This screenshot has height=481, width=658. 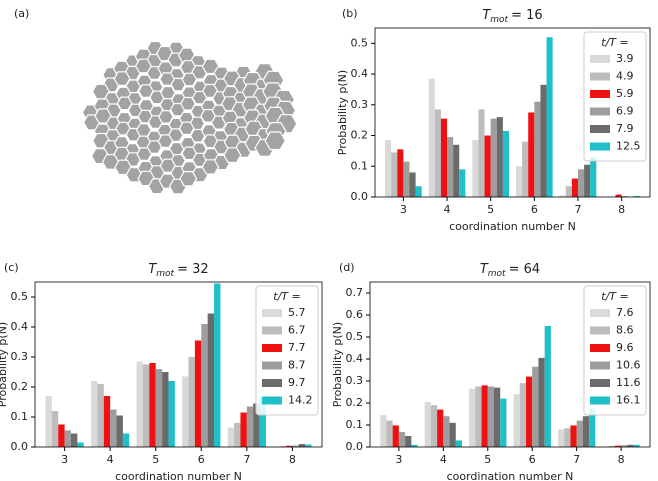 What do you see at coordinates (510, 364) in the screenshot?
I see `axes-frame` at bounding box center [510, 364].